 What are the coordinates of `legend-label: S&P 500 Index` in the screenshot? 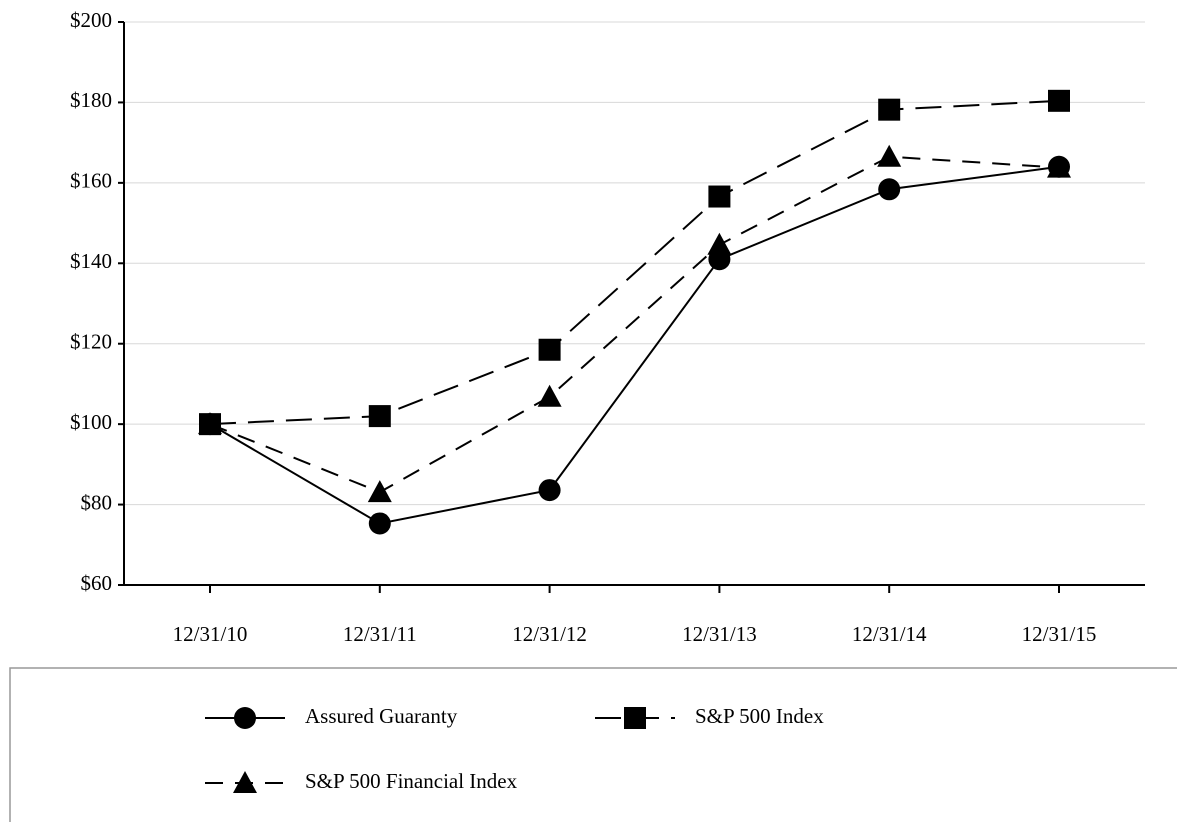 It's located at (759, 716).